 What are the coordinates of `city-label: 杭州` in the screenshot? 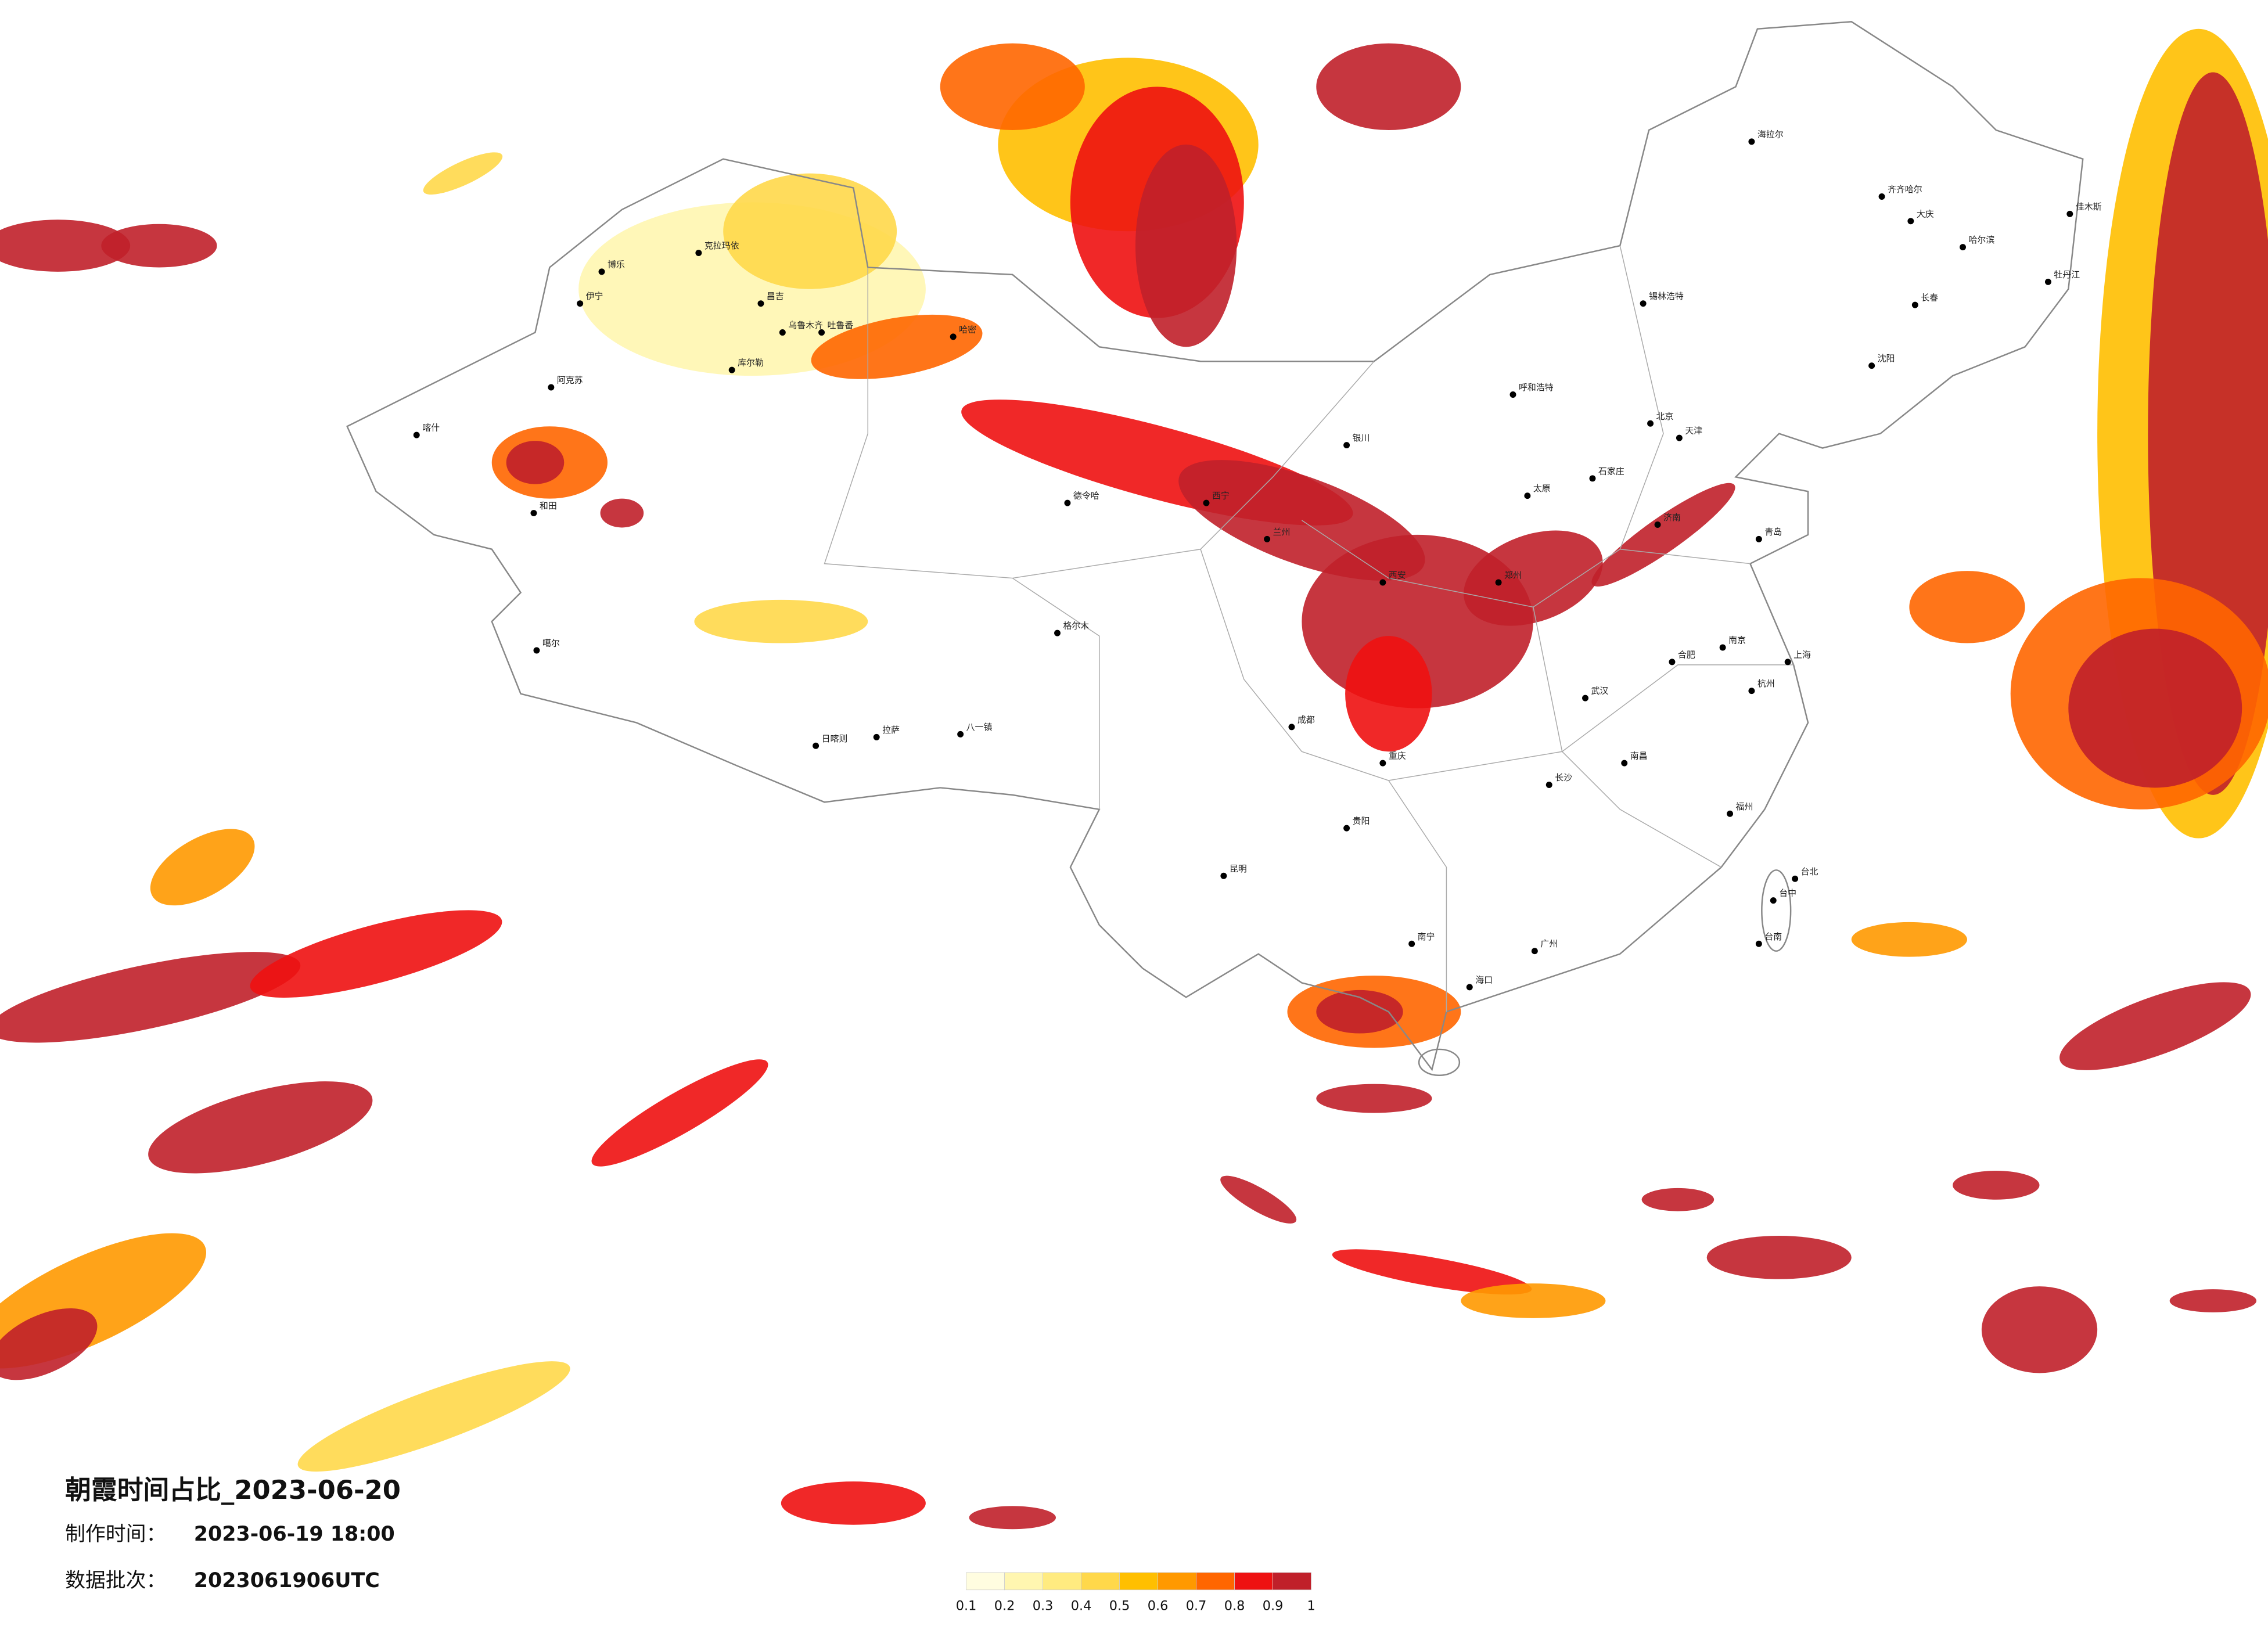 It's located at (1766, 683).